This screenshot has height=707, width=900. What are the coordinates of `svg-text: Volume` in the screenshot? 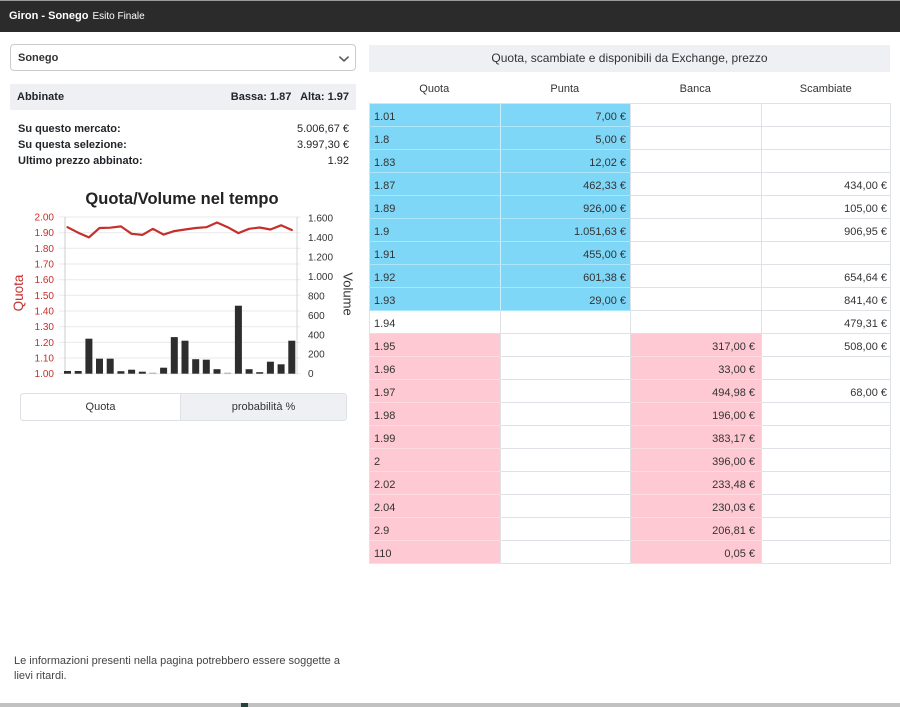 It's located at (348, 293).